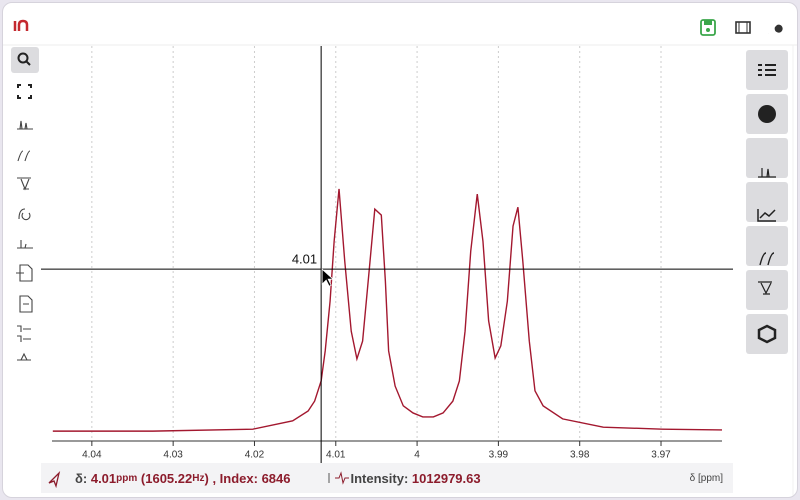 Image resolution: width=800 pixels, height=500 pixels. Describe the element at coordinates (25, 60) in the screenshot. I see `zoom-button` at that location.